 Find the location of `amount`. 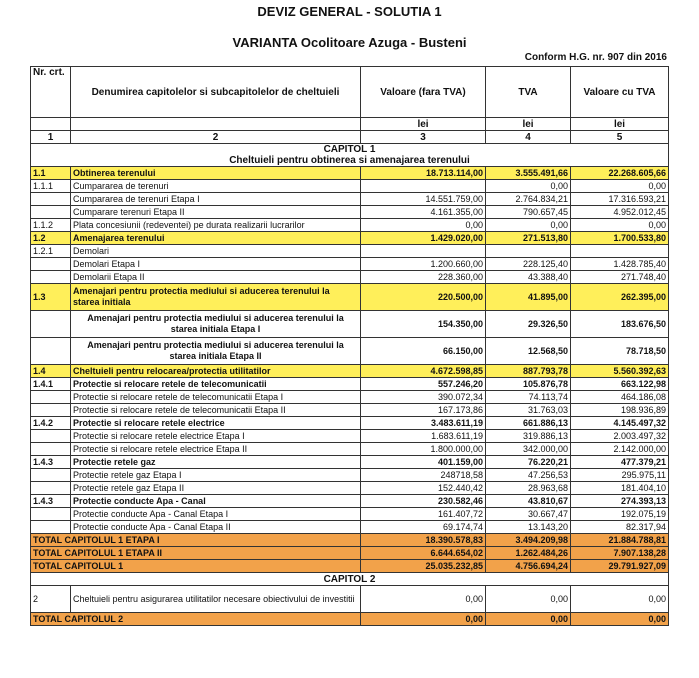

amount is located at coordinates (423, 186).